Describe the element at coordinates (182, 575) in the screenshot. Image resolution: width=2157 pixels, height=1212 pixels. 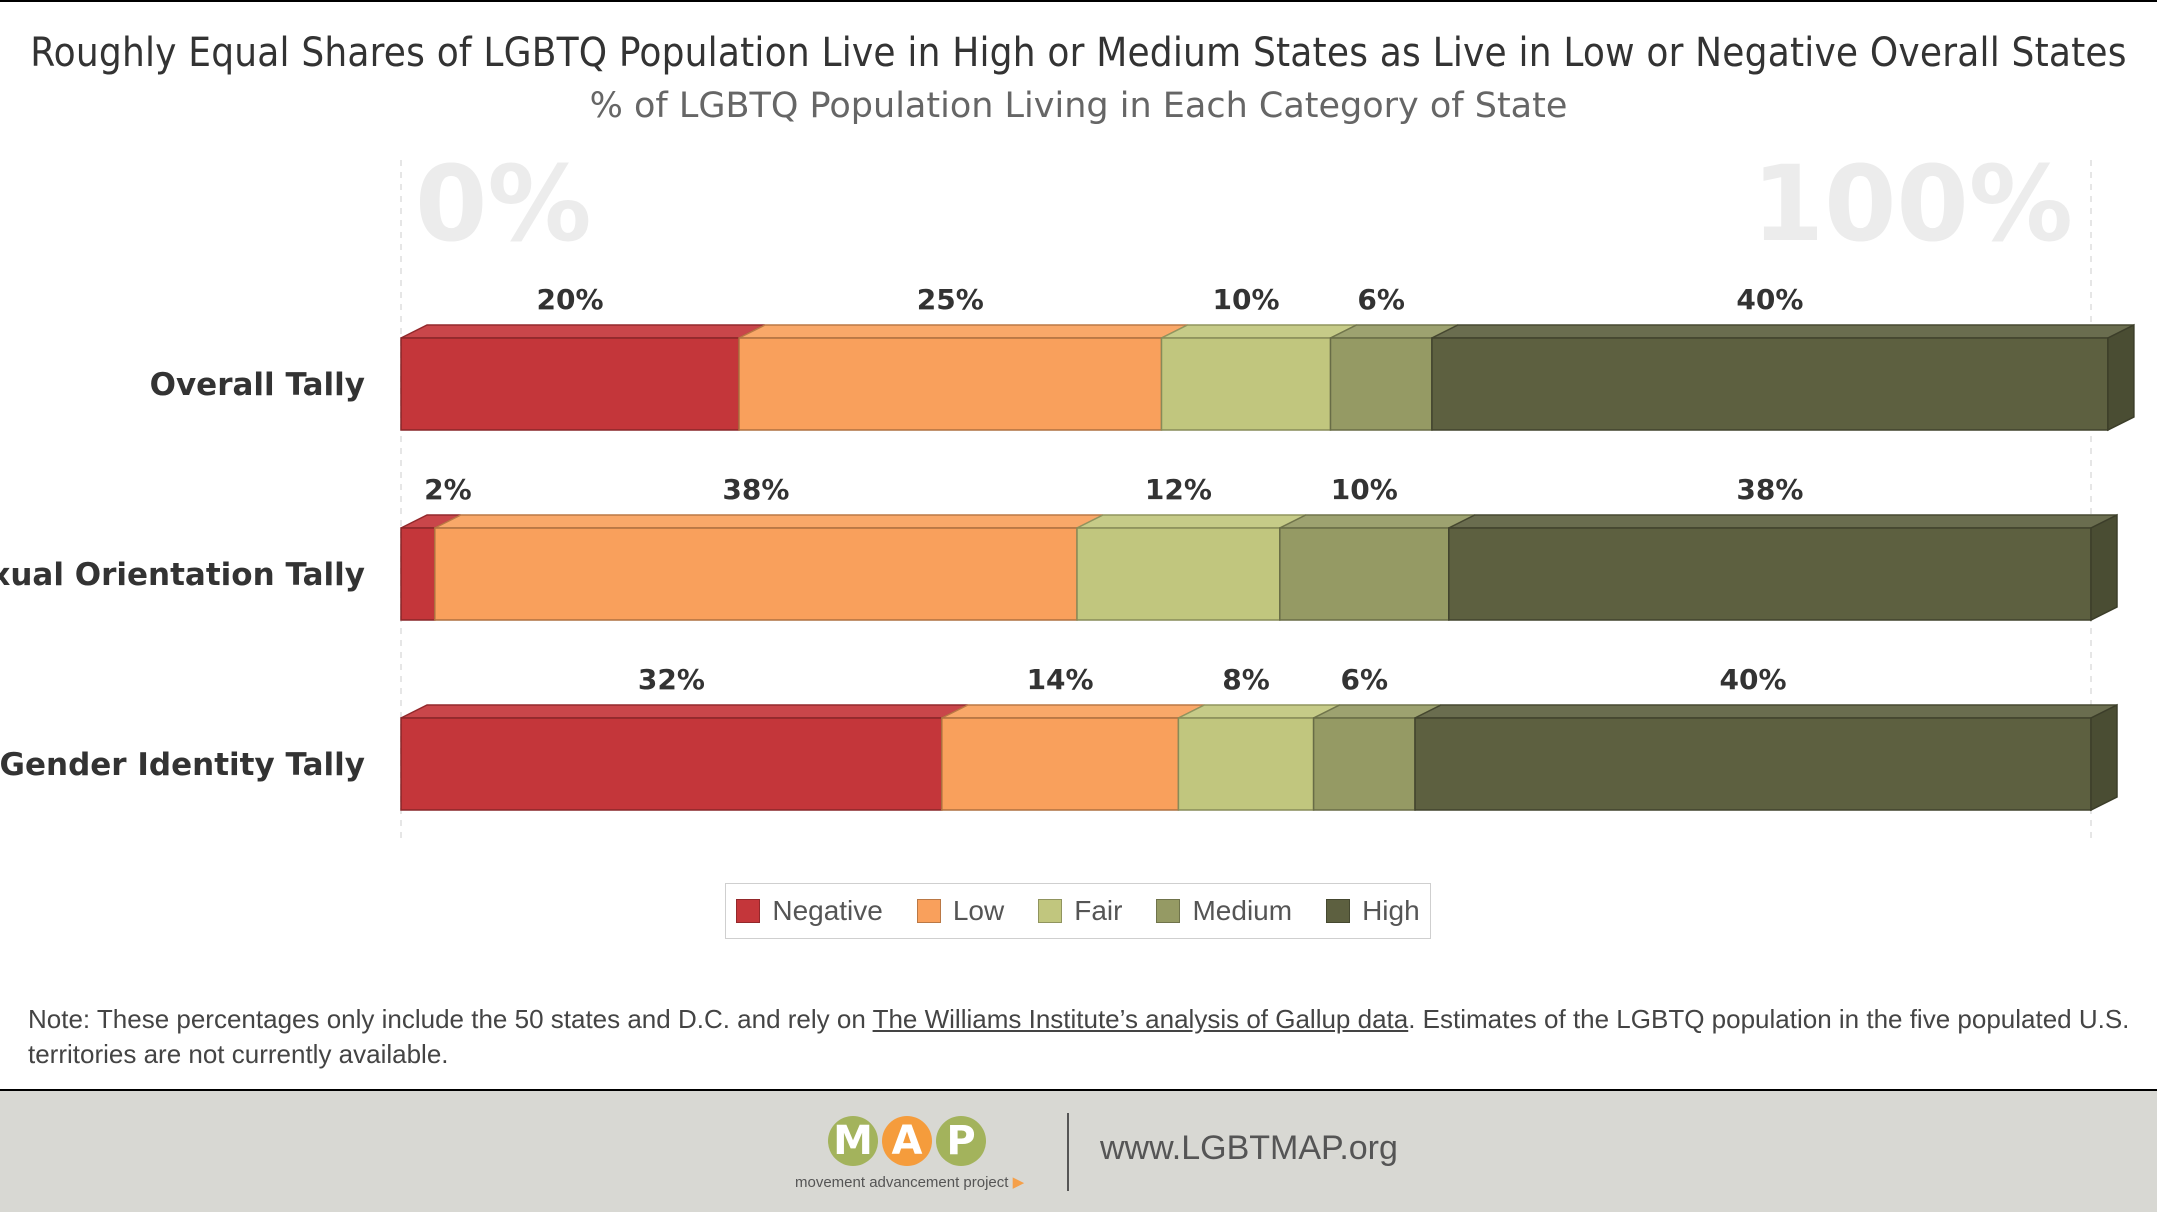
I see `category-label: Sexual Orientation Tally` at that location.